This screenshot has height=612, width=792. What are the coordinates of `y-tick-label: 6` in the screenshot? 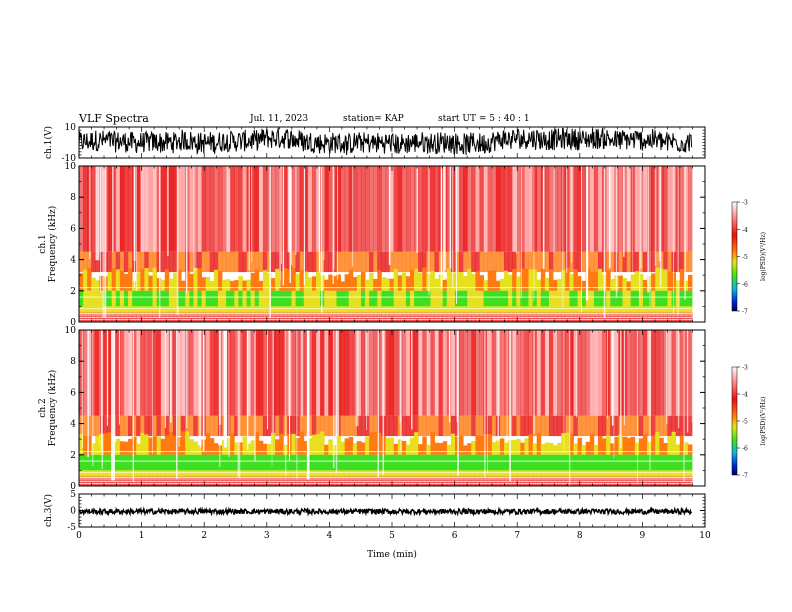 It's located at (73, 393).